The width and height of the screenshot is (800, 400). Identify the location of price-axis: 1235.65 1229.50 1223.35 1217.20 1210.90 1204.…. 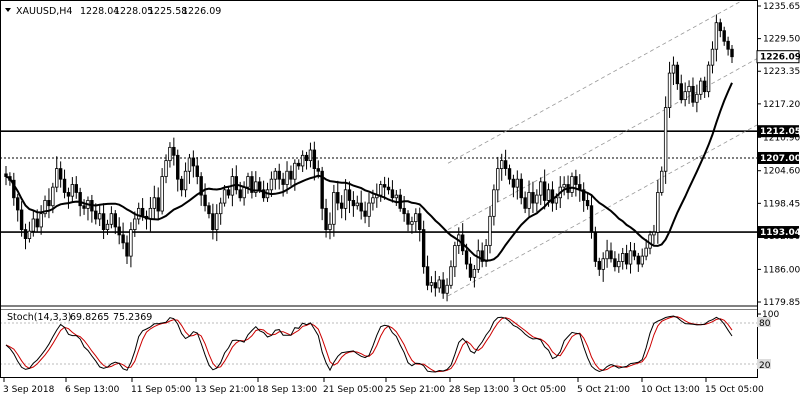
(778, 155).